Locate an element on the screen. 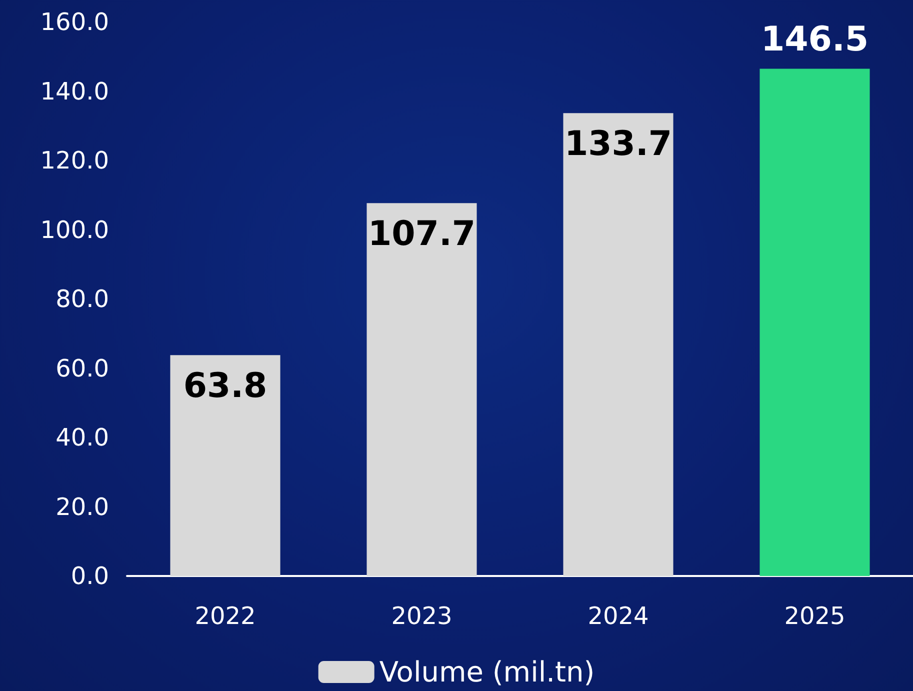 This screenshot has width=913, height=691. data-label: 146.5 is located at coordinates (814, 40).